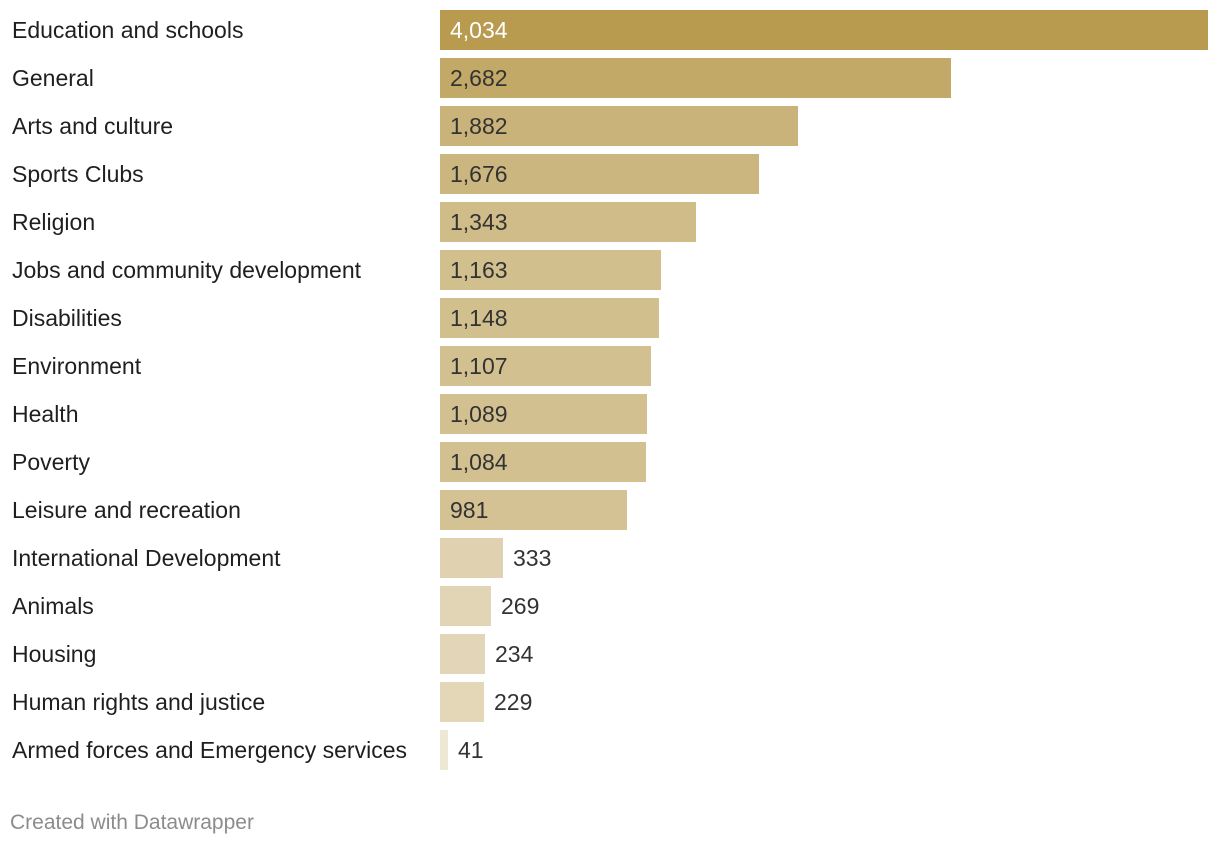 The height and width of the screenshot is (846, 1220). I want to click on value-label: 981, so click(469, 510).